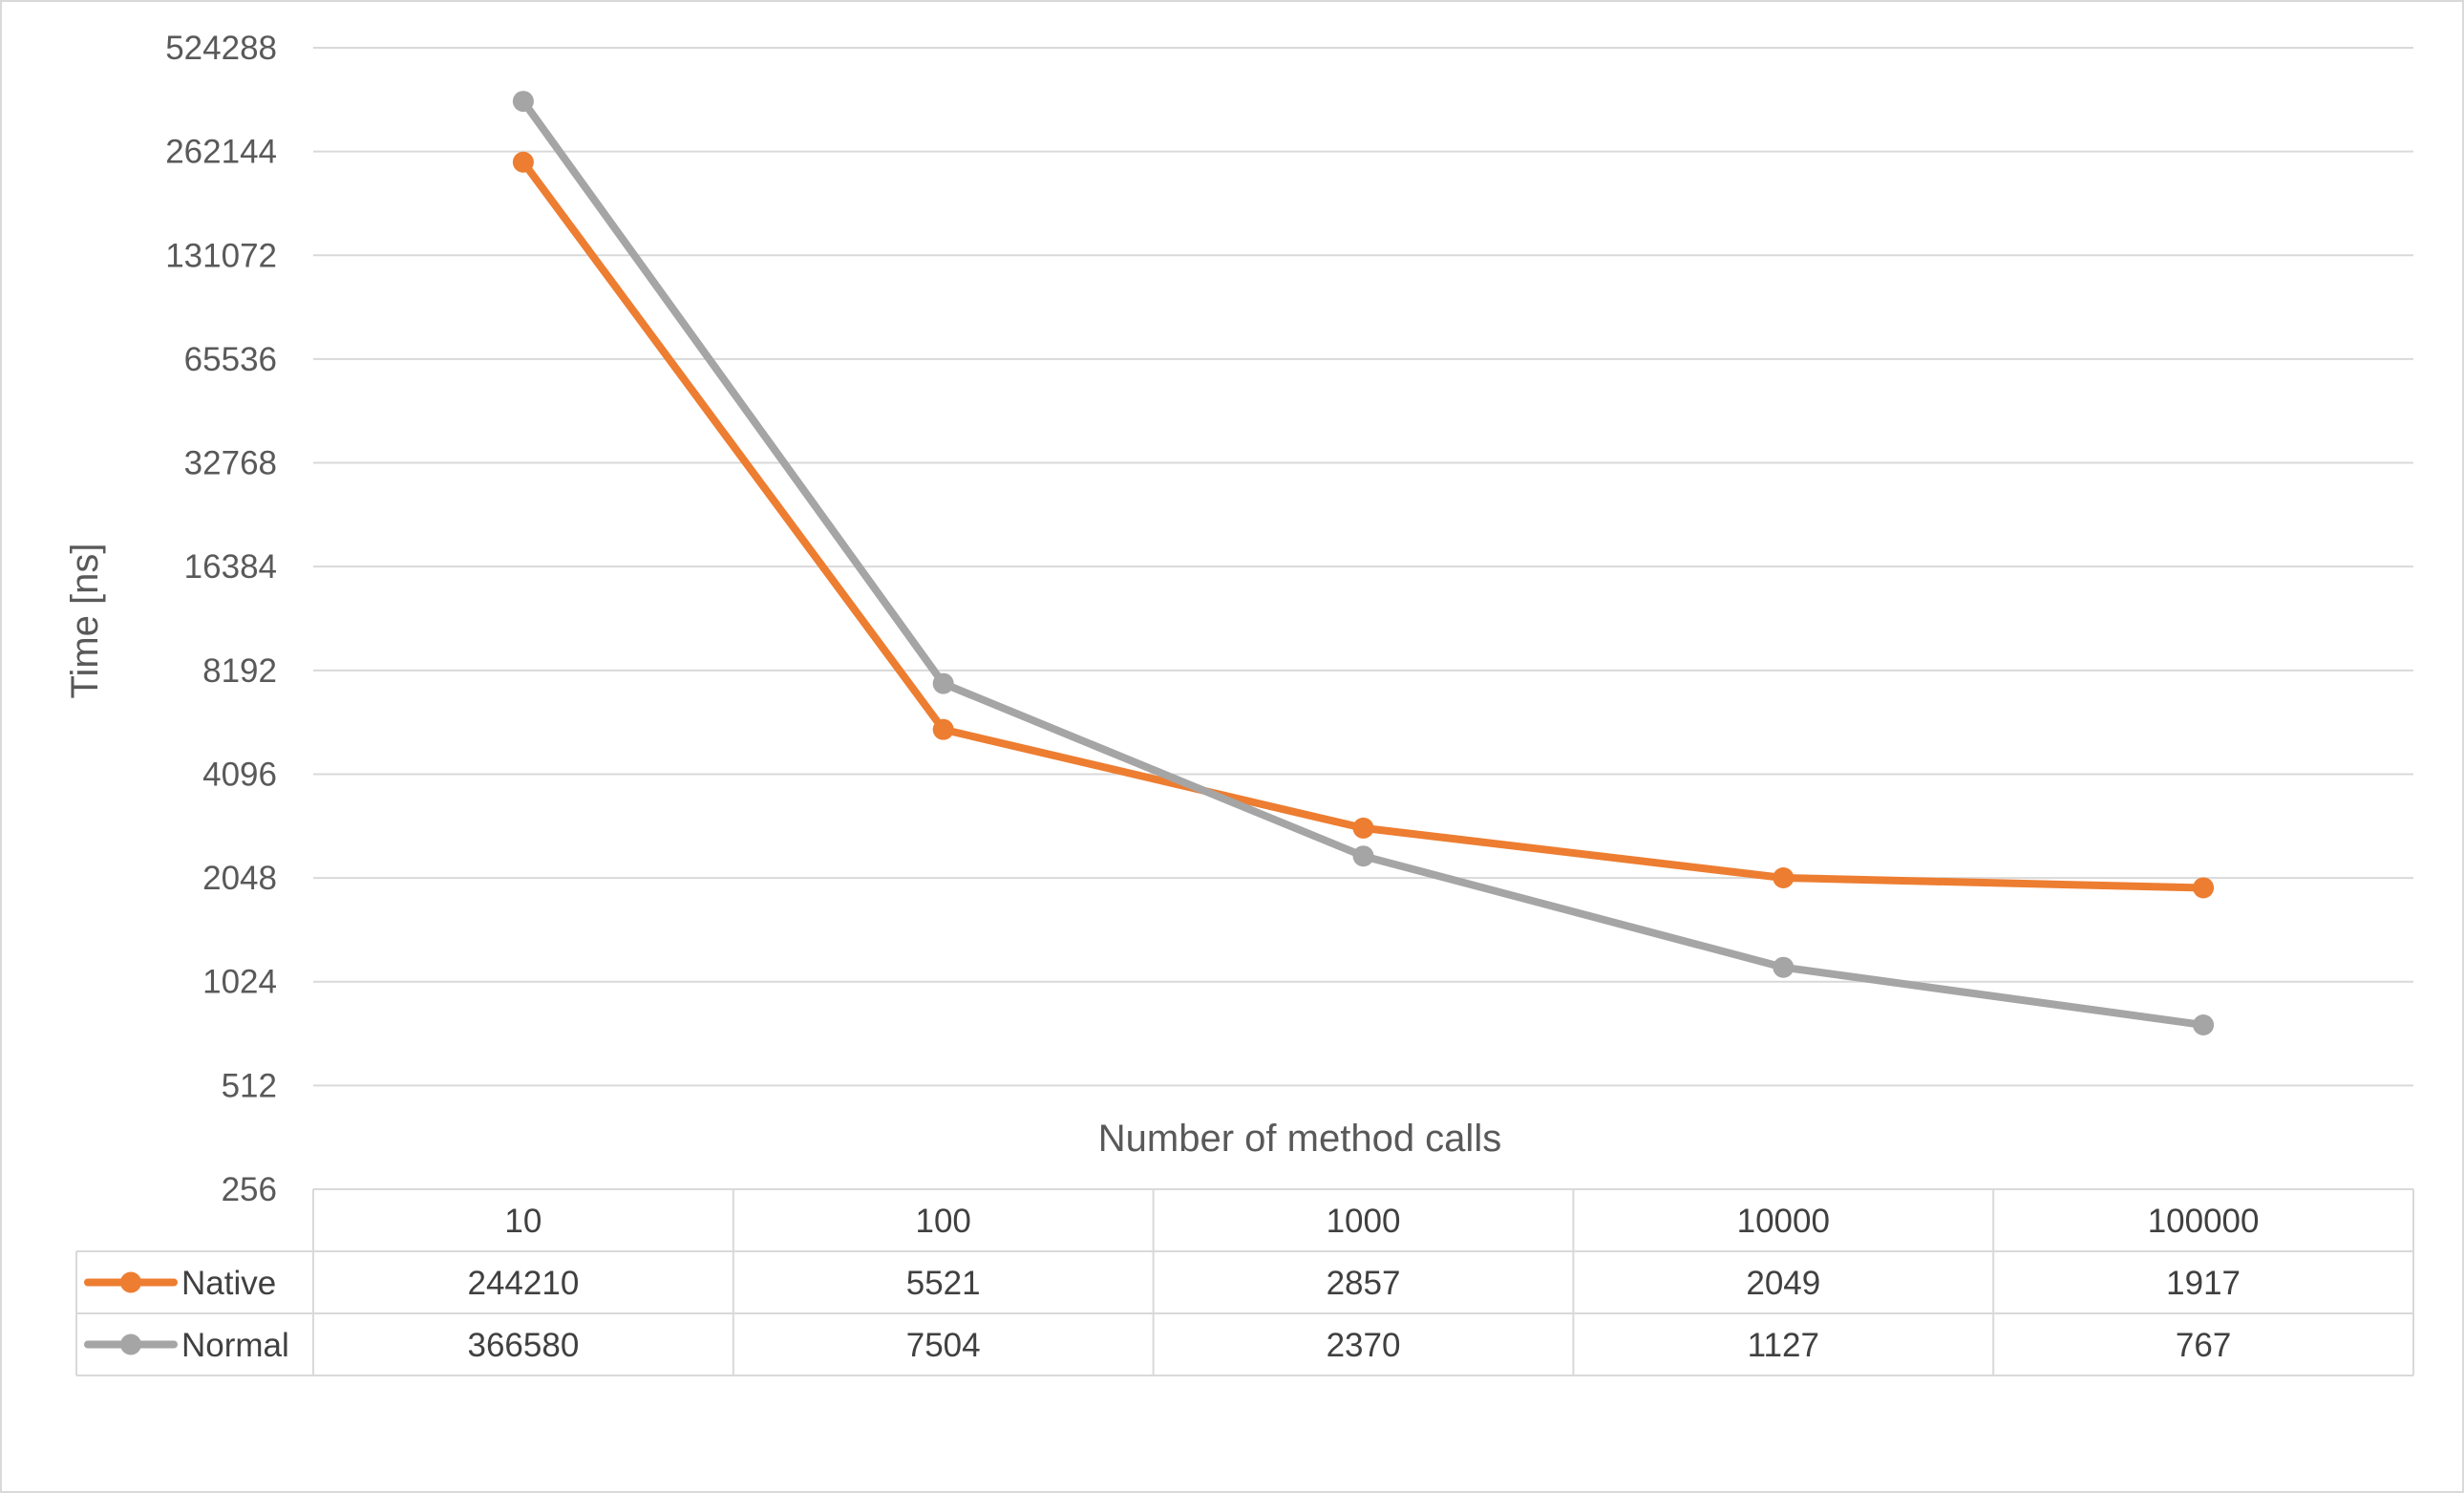  I want to click on table-cell: 767, so click(2203, 1345).